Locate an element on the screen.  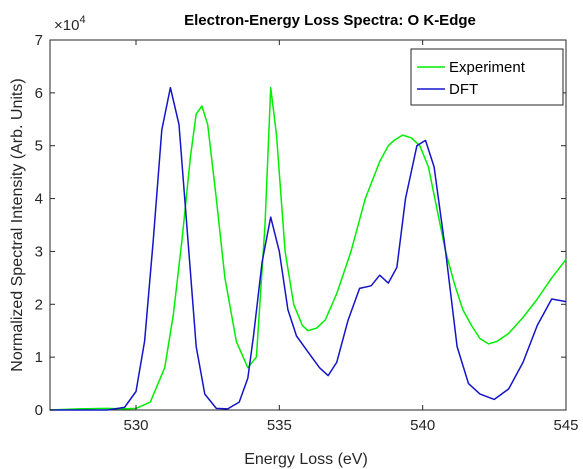
x-axis-label: Energy Loss (eV) is located at coordinates (306, 459).